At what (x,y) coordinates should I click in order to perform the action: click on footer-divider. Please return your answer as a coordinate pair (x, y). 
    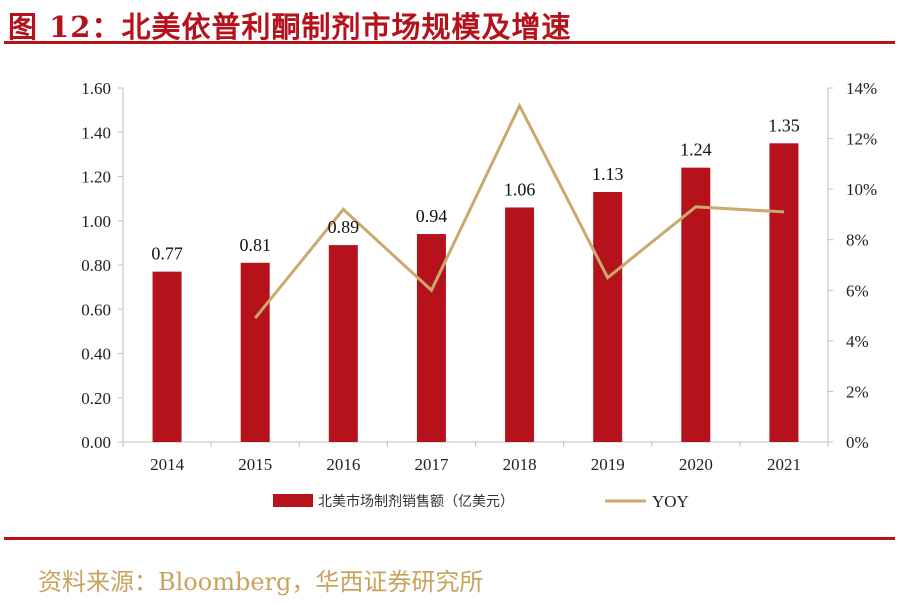
    Looking at the image, I should click on (449, 538).